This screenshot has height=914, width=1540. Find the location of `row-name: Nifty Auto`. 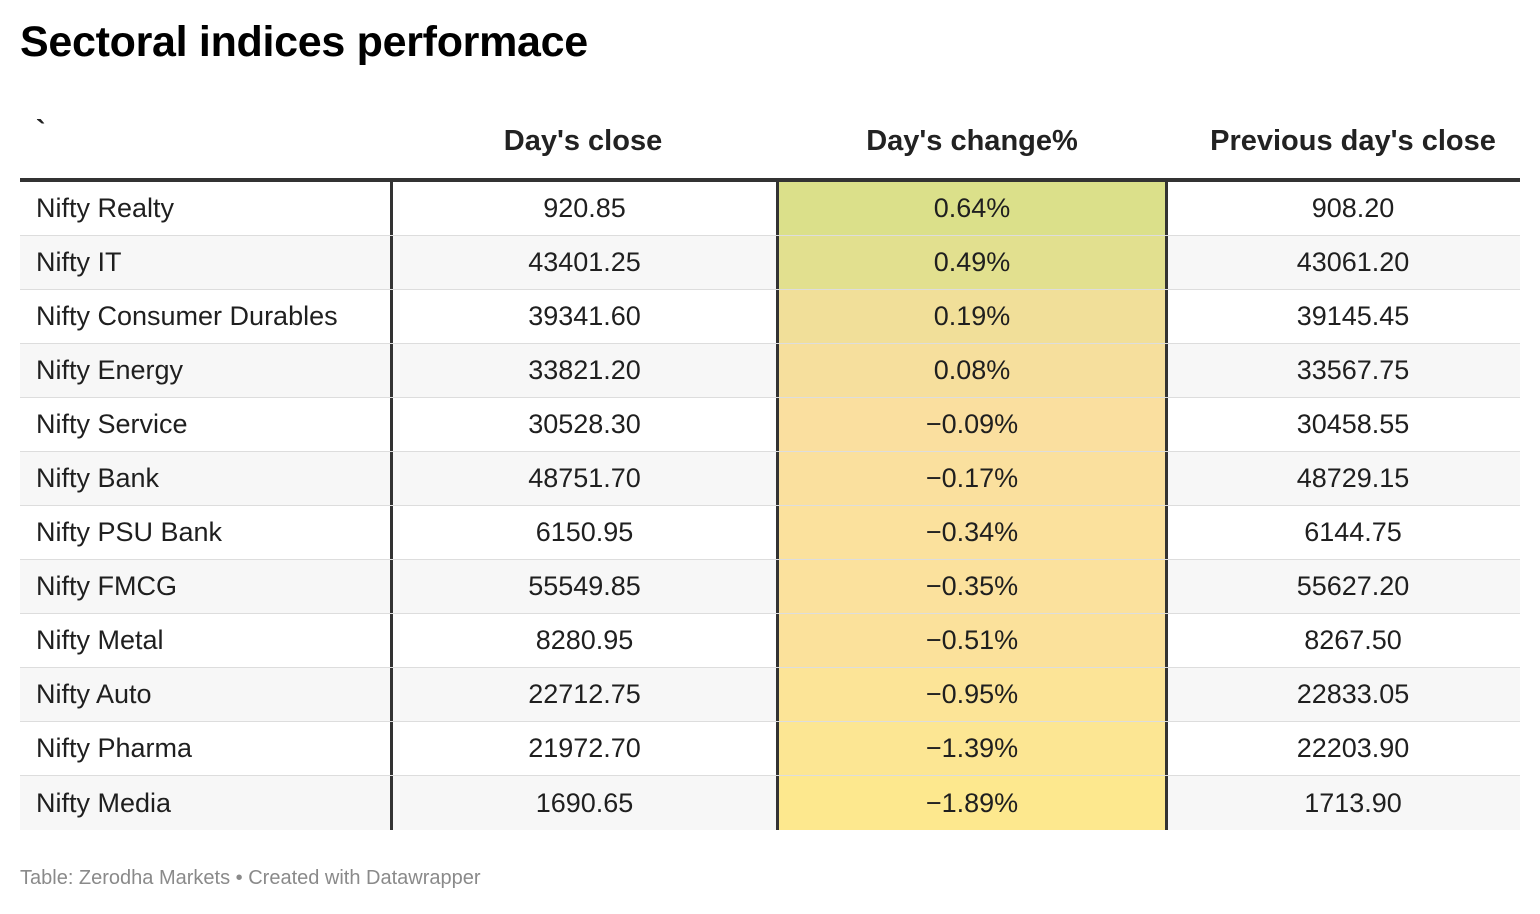

row-name: Nifty Auto is located at coordinates (94, 694).